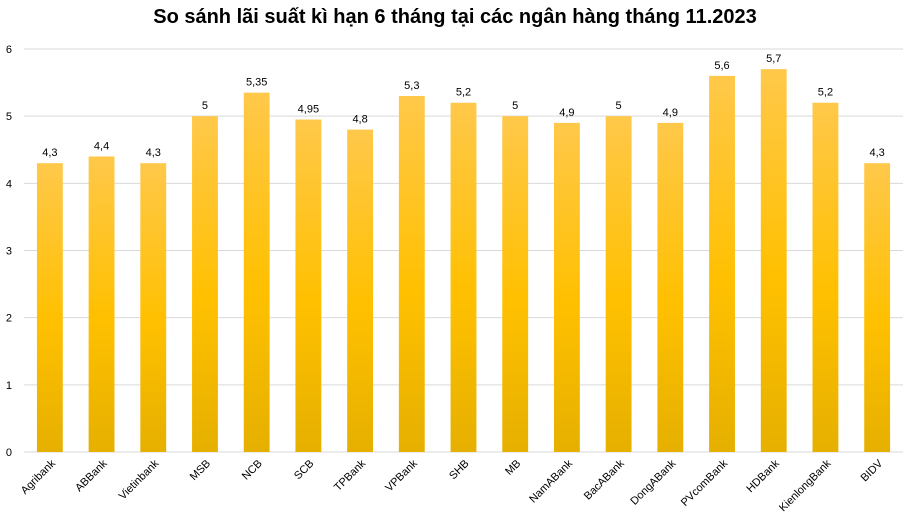 The image size is (910, 525). I want to click on bar-kienlongbank, so click(825, 277).